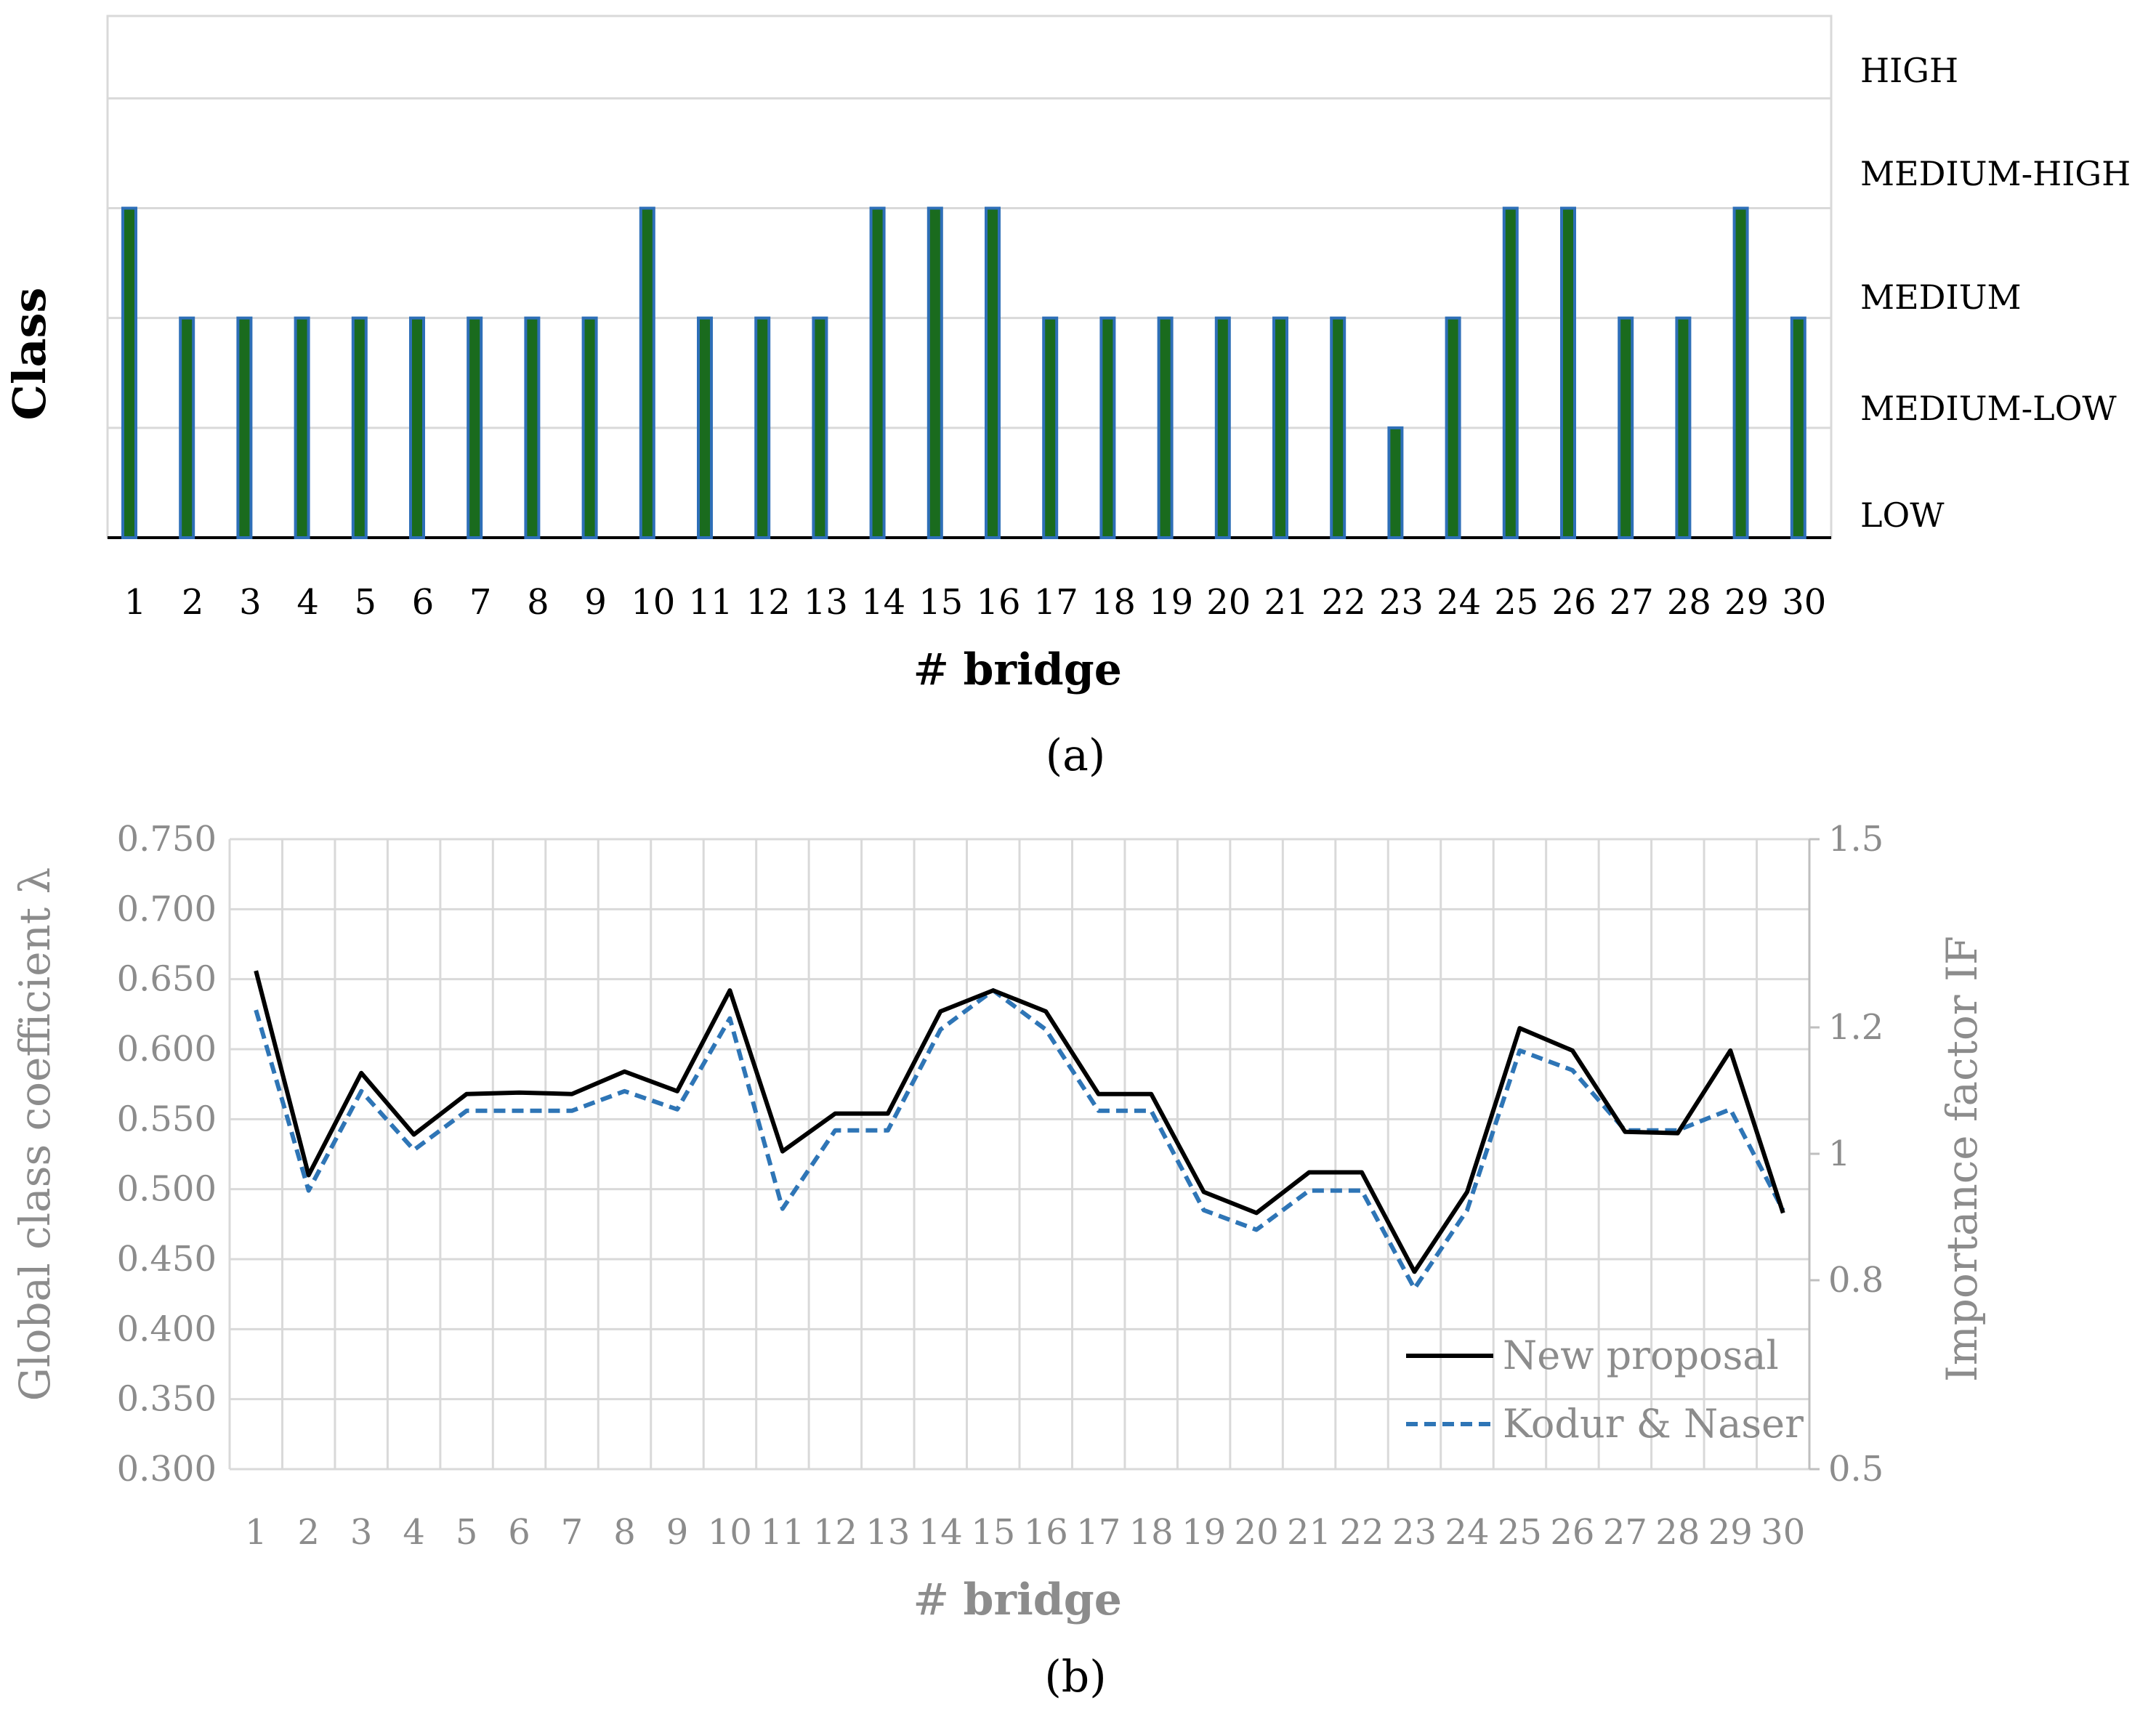 The image size is (2156, 1714). What do you see at coordinates (1019, 1130) in the screenshot?
I see `panel-b-series` at bounding box center [1019, 1130].